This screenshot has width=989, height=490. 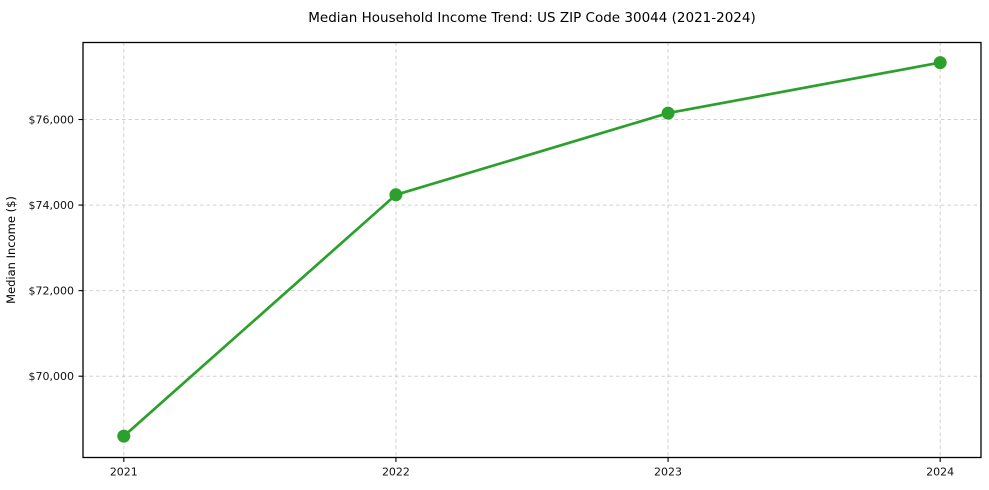 What do you see at coordinates (52, 205) in the screenshot?
I see `y-tick-label: $74,000` at bounding box center [52, 205].